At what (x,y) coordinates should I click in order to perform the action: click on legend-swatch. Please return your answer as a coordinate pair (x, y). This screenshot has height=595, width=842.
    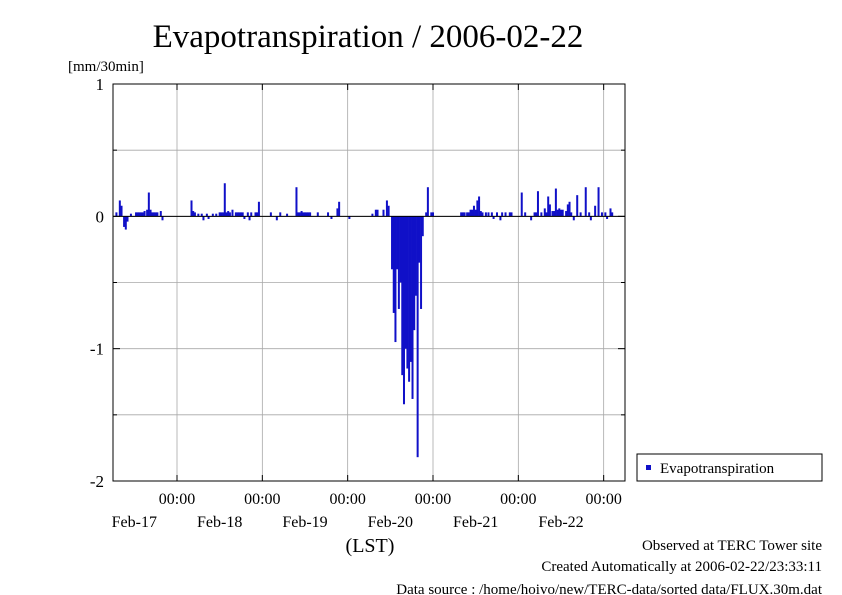
    Looking at the image, I should click on (648, 467).